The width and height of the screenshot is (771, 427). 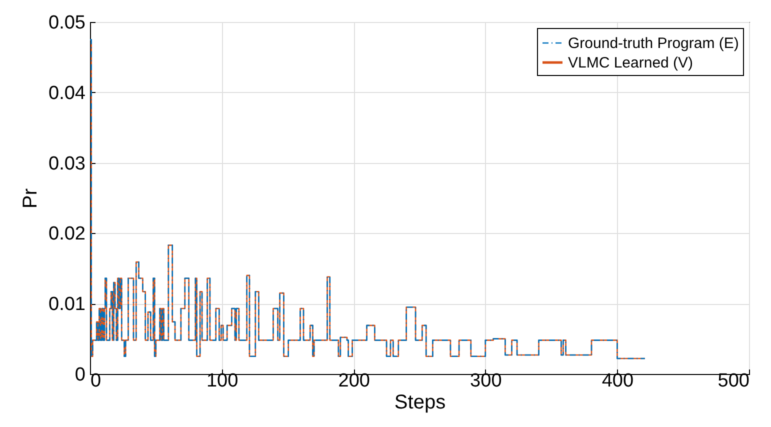 I want to click on y-tick-label: 0.02, so click(x=67, y=234).